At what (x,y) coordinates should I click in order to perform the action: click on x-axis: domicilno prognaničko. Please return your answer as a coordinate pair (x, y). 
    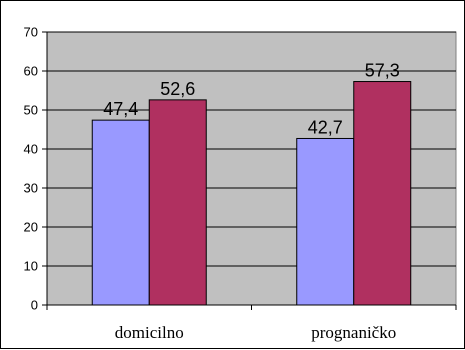
    Looking at the image, I should click on (251, 323).